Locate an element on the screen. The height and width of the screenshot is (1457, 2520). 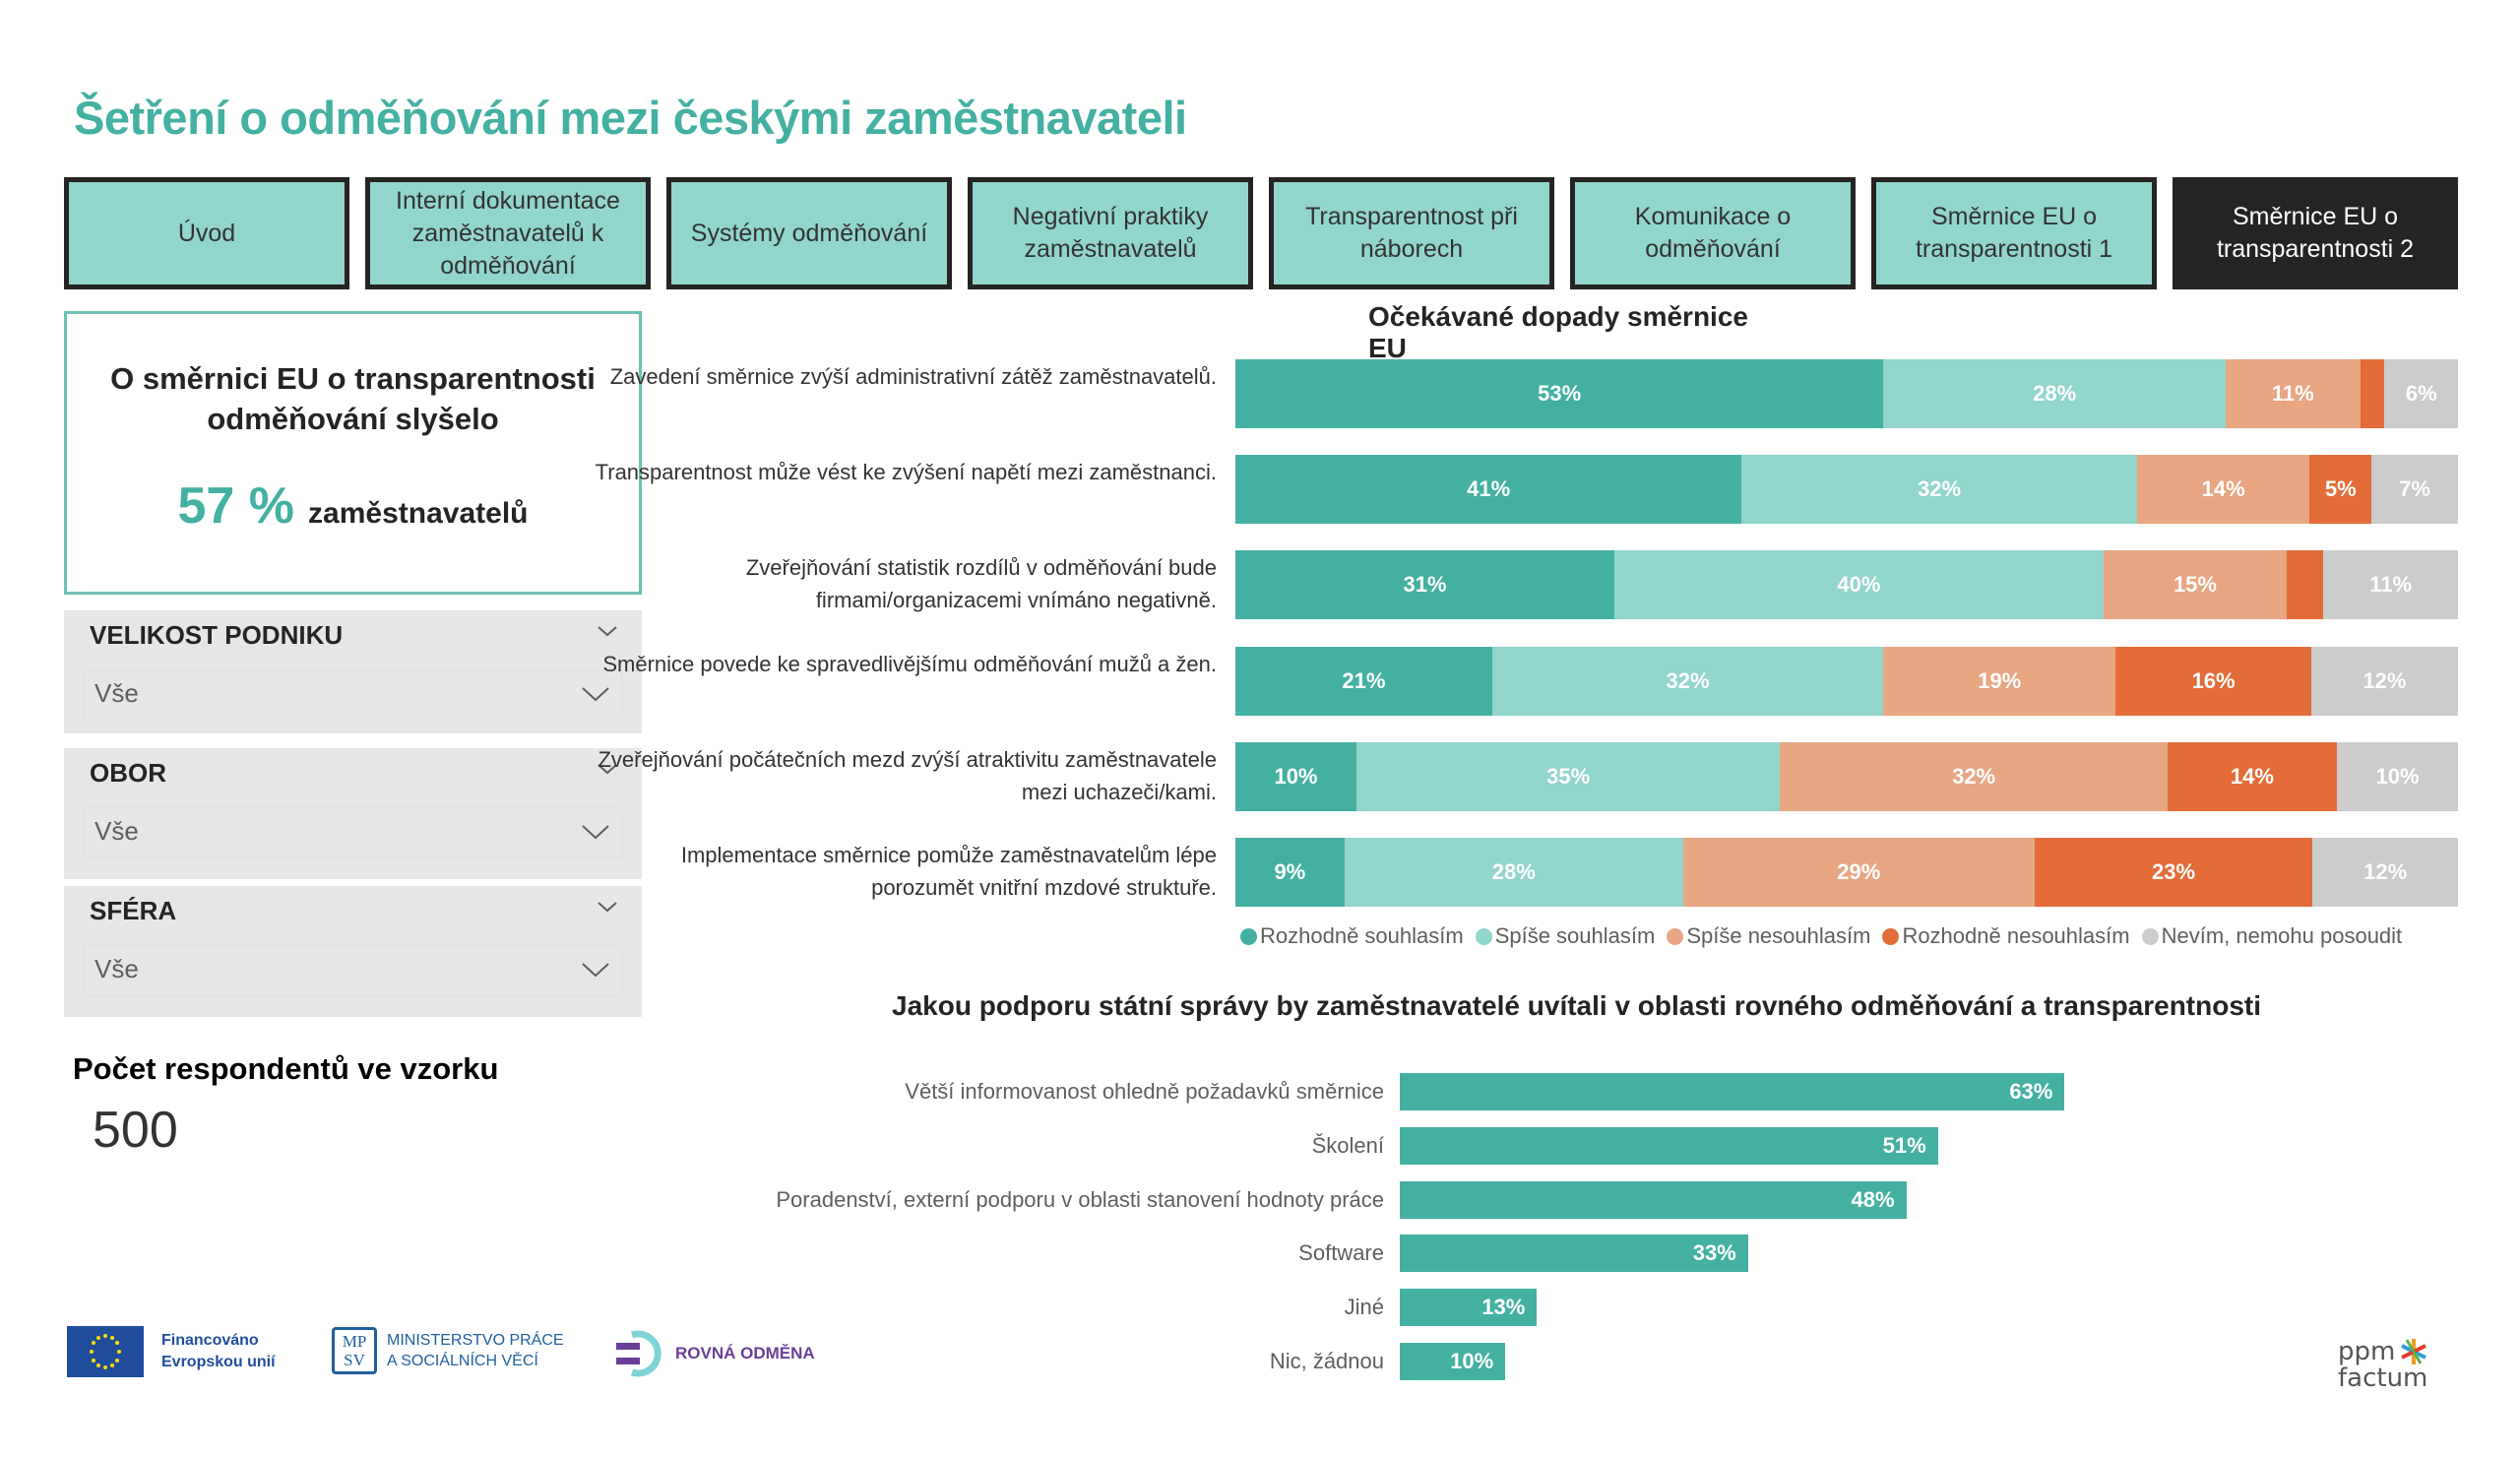
legend-label: Spíše nesouhlasím is located at coordinates (1778, 935).